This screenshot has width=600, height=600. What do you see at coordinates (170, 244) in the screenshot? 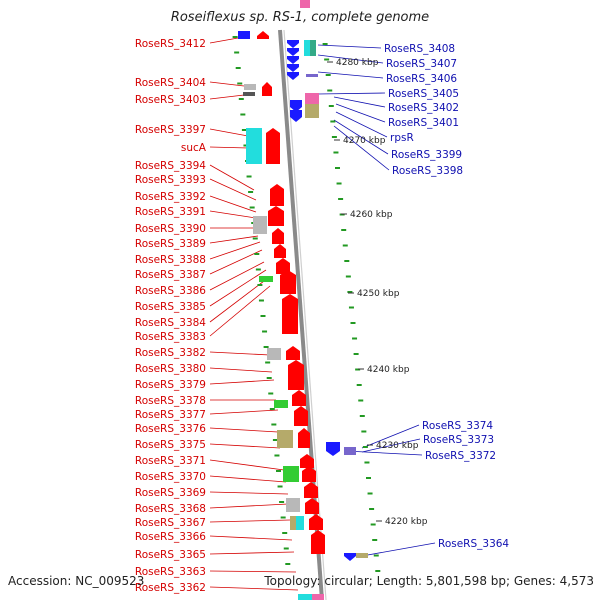
I see `gene-label-forward: RoseRS_3389` at bounding box center [170, 244].